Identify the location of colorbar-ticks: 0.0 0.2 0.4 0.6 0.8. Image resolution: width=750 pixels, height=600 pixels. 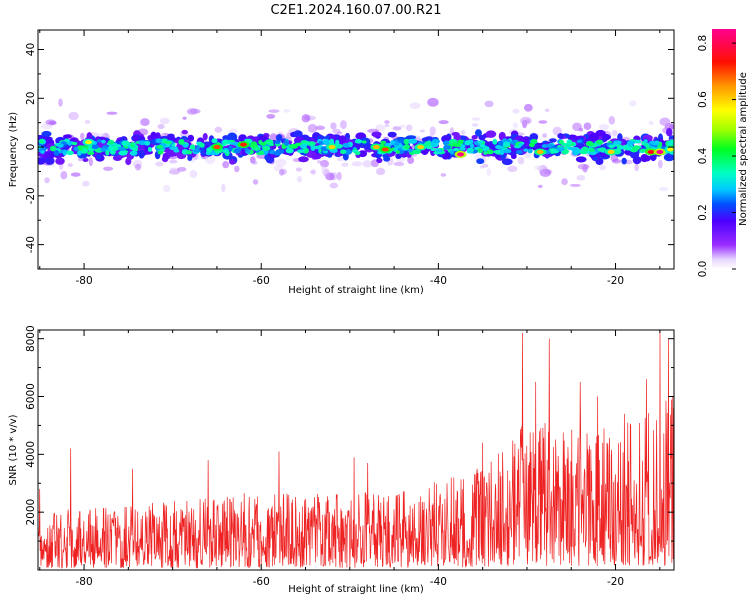
(716, 156).